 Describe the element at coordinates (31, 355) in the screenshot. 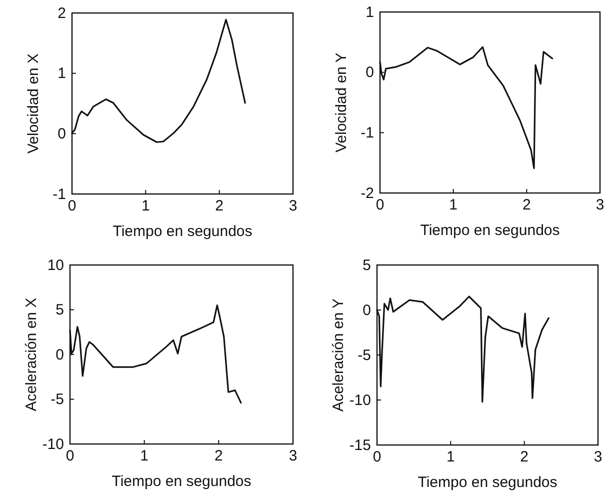

I see `y-axis-title: Aceleración en X` at that location.